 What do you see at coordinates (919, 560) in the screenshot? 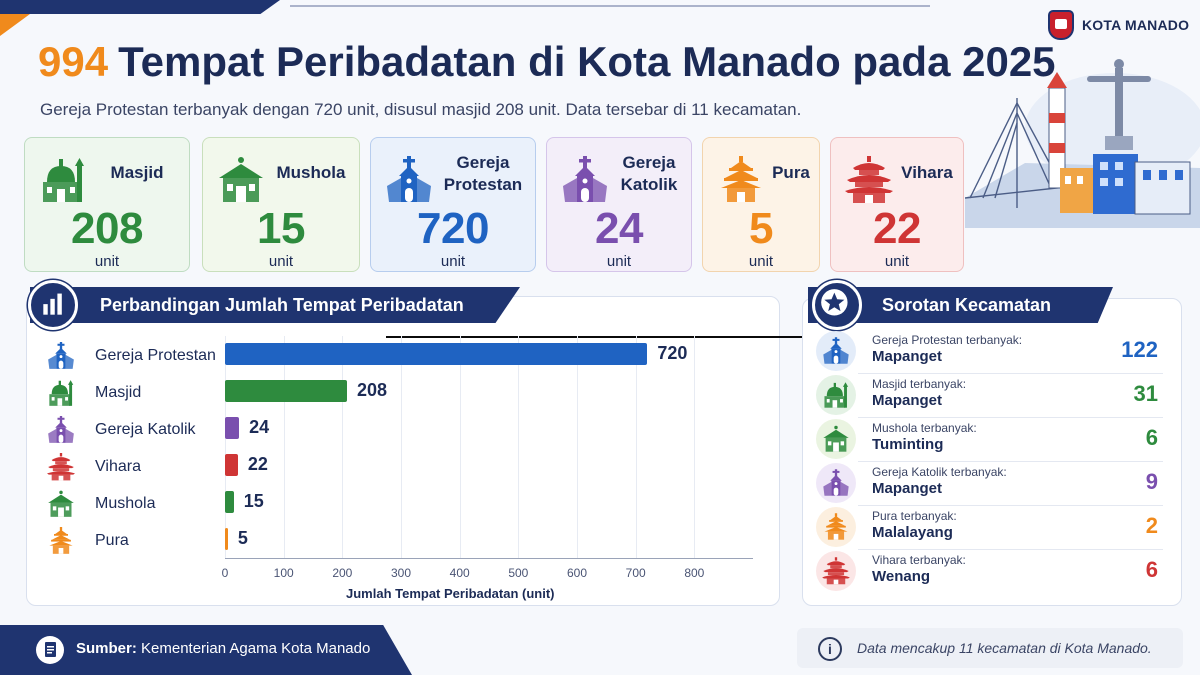
I see `highlight-caption: Vihara terbanyak:` at bounding box center [919, 560].